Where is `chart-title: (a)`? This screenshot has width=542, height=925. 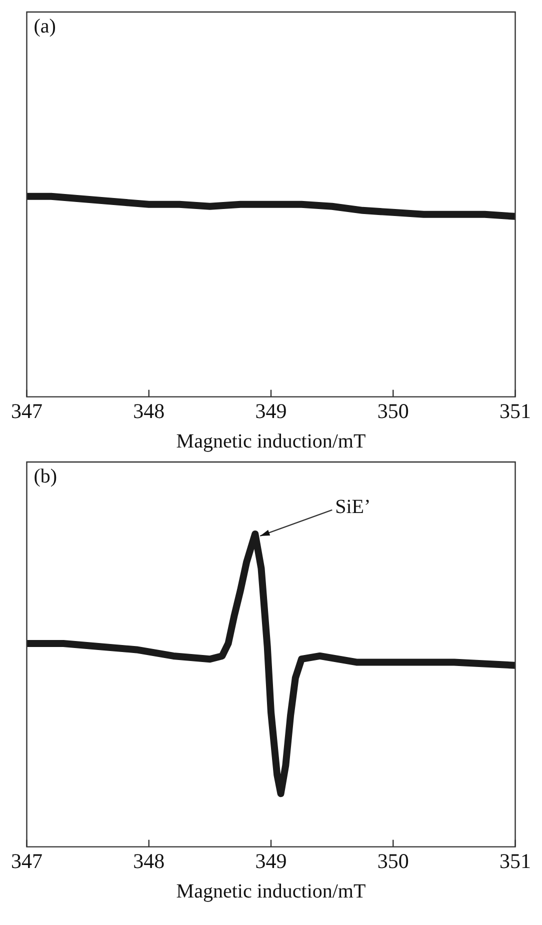
chart-title: (a) is located at coordinates (45, 26).